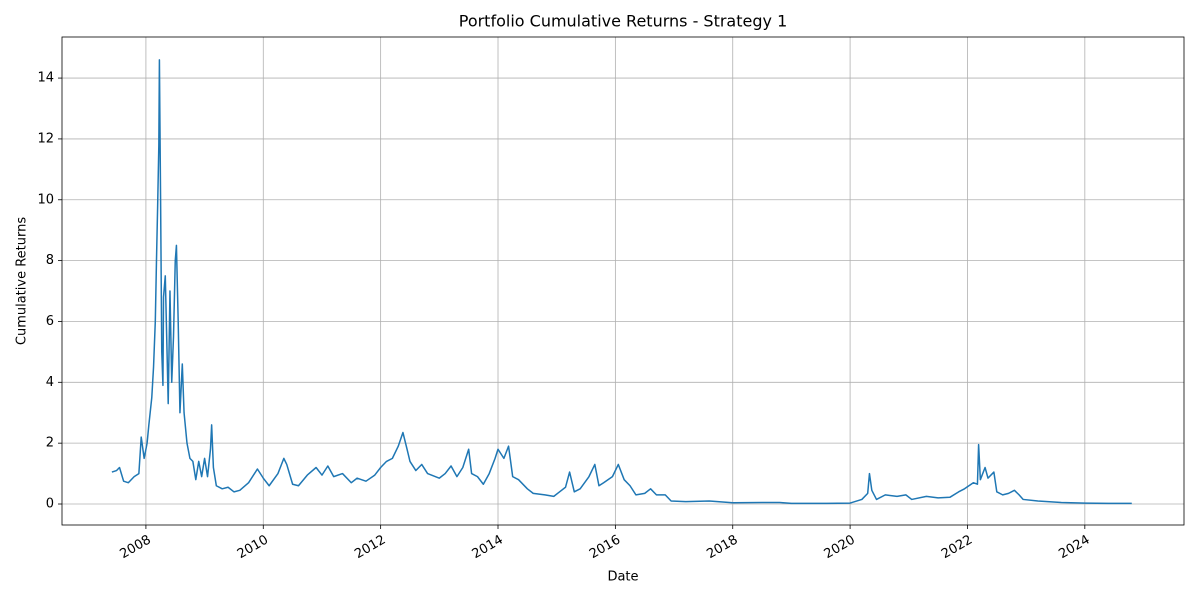  What do you see at coordinates (50, 443) in the screenshot?
I see `y-tick-label: 2` at bounding box center [50, 443].